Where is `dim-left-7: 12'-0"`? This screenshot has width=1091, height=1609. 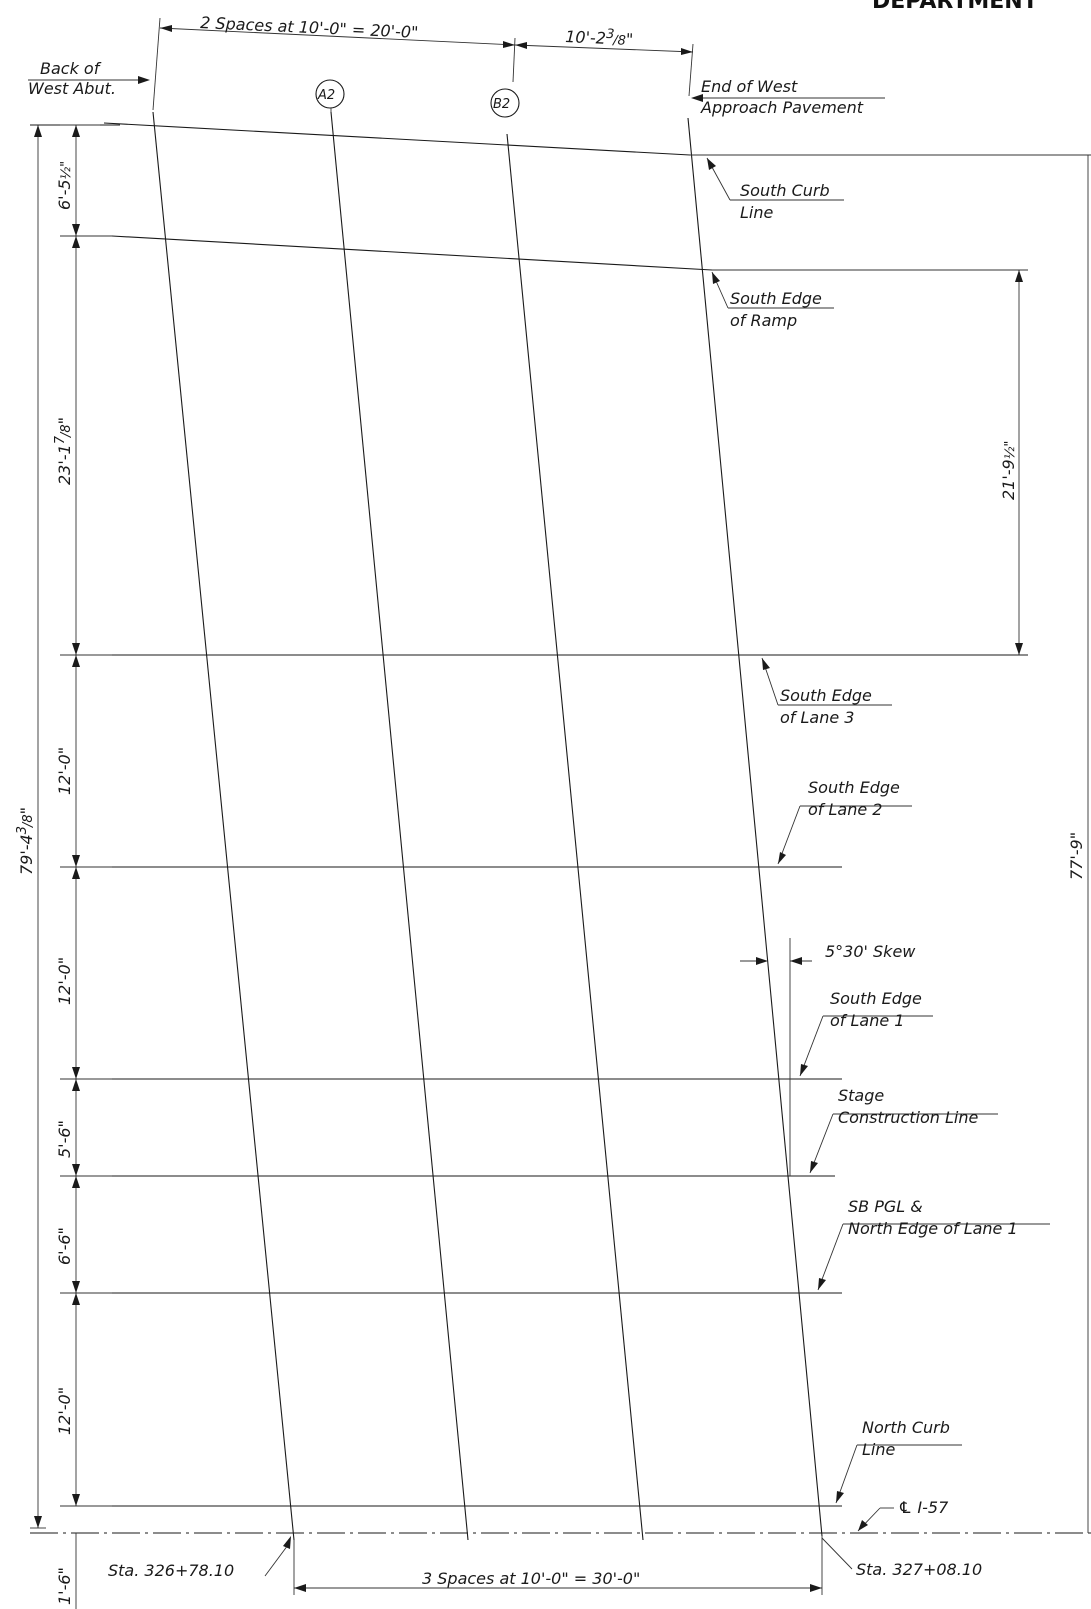
dim-left-7: 12'-0" is located at coordinates (64, 1411).